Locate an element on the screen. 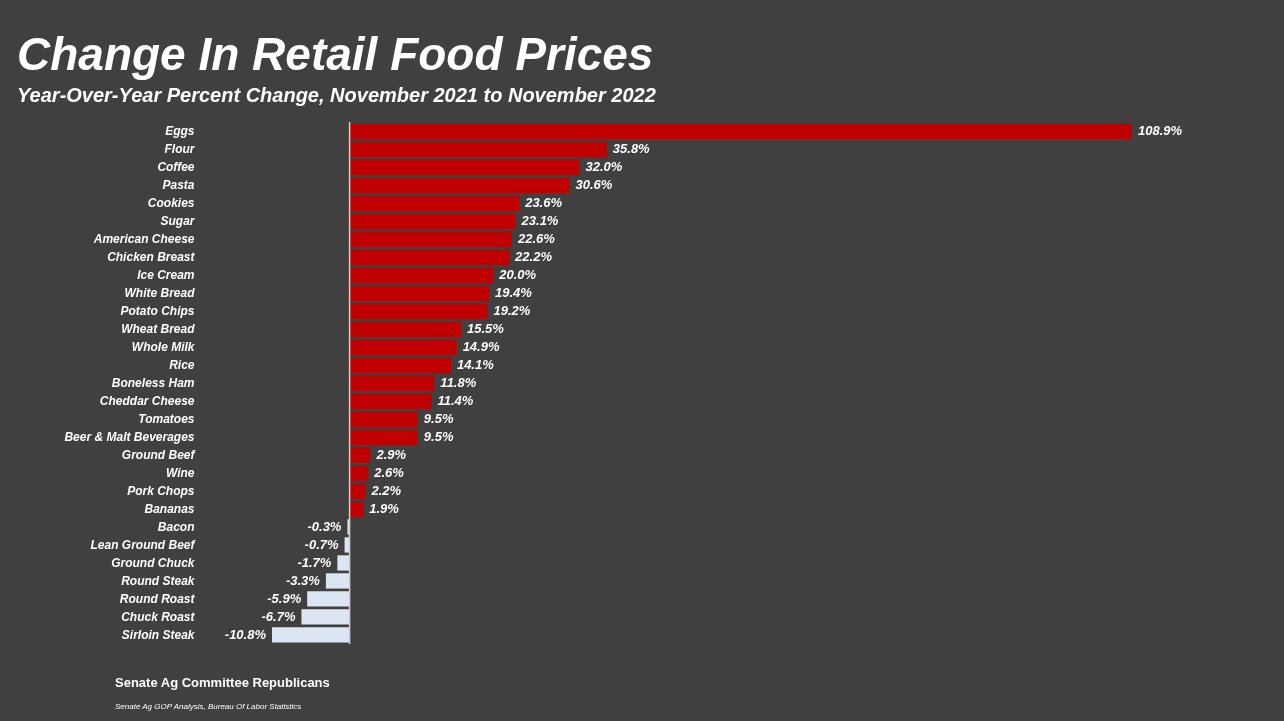 Image resolution: width=1284 pixels, height=721 pixels. data-label: 22.6% is located at coordinates (536, 239).